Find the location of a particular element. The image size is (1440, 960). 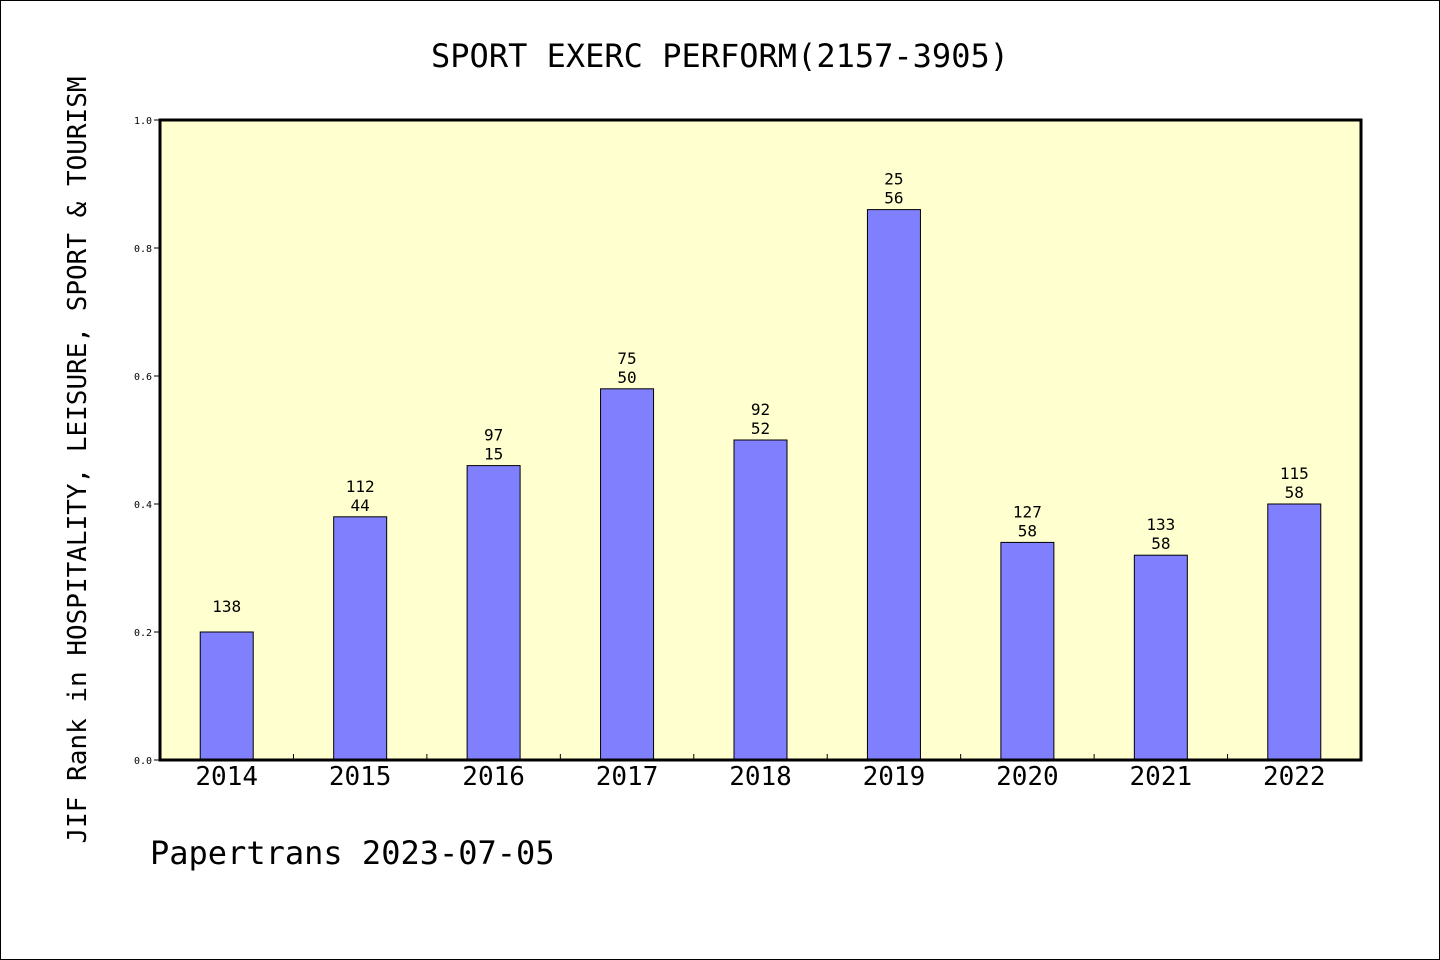

y-tick-label: 1.0 is located at coordinates (143, 121).